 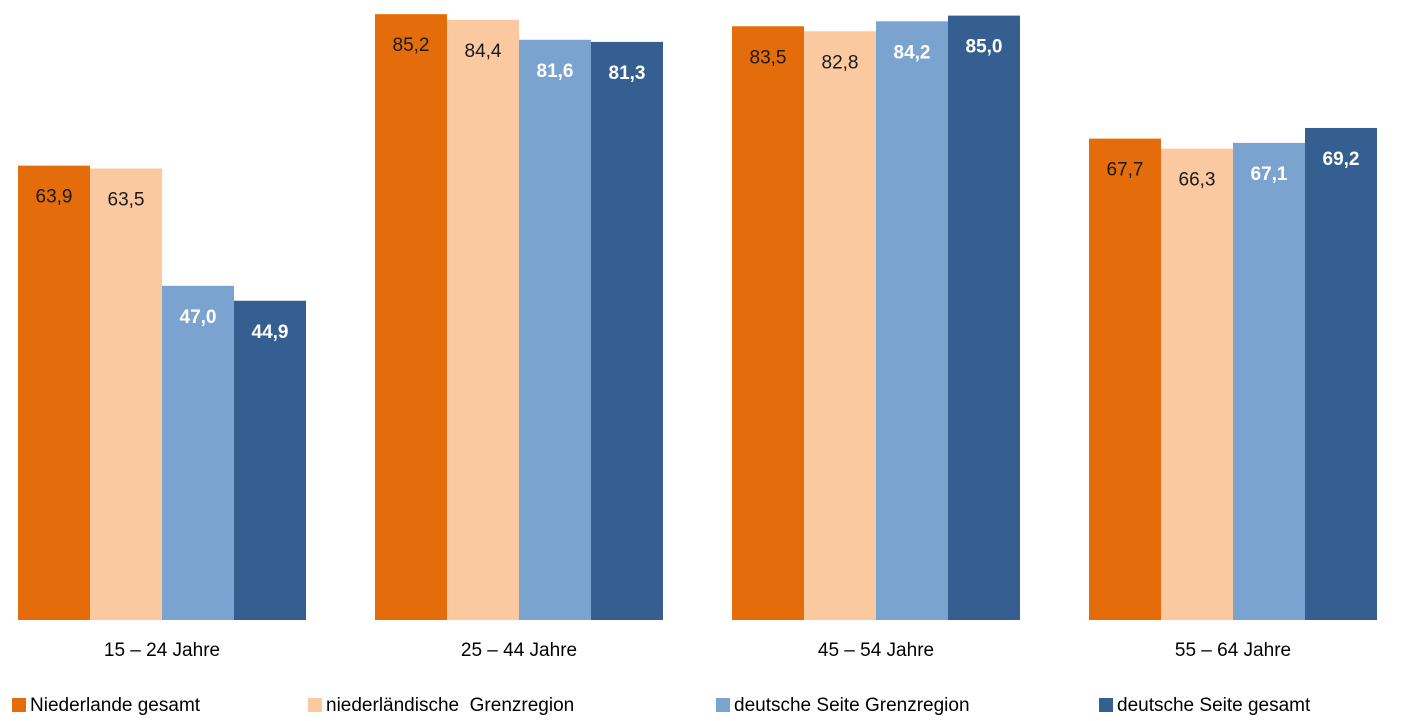 I want to click on data-label: 47,0, so click(x=198, y=317).